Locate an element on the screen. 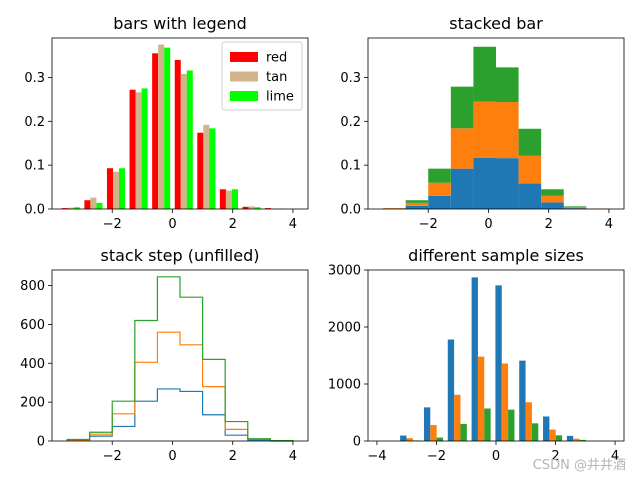 This screenshot has height=480, width=640. y-tick-label: 0.1 is located at coordinates (34, 166).